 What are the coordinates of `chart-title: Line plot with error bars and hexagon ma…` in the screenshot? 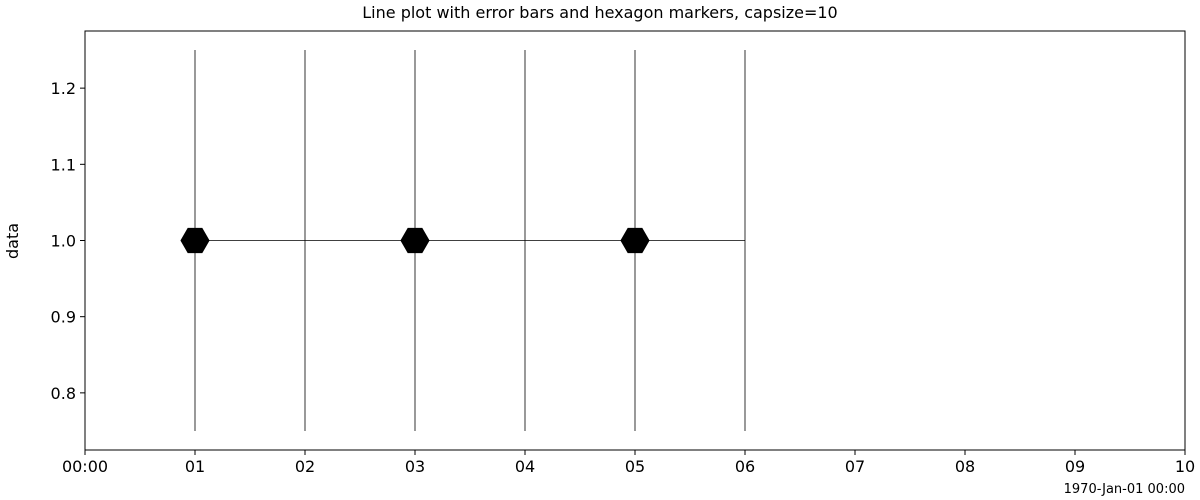 It's located at (599, 12).